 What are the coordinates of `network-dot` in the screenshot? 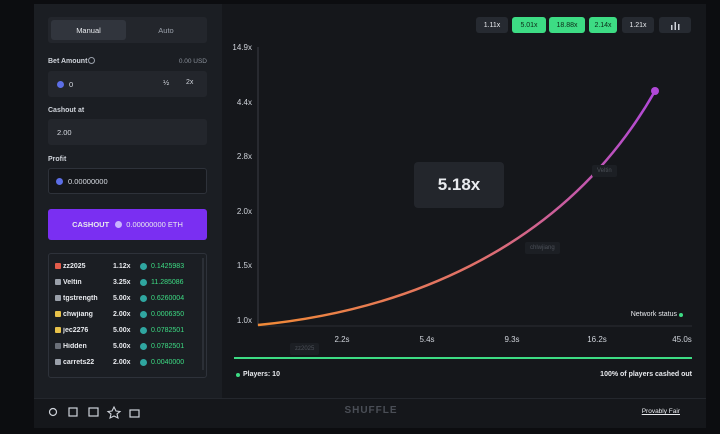 It's located at (681, 315).